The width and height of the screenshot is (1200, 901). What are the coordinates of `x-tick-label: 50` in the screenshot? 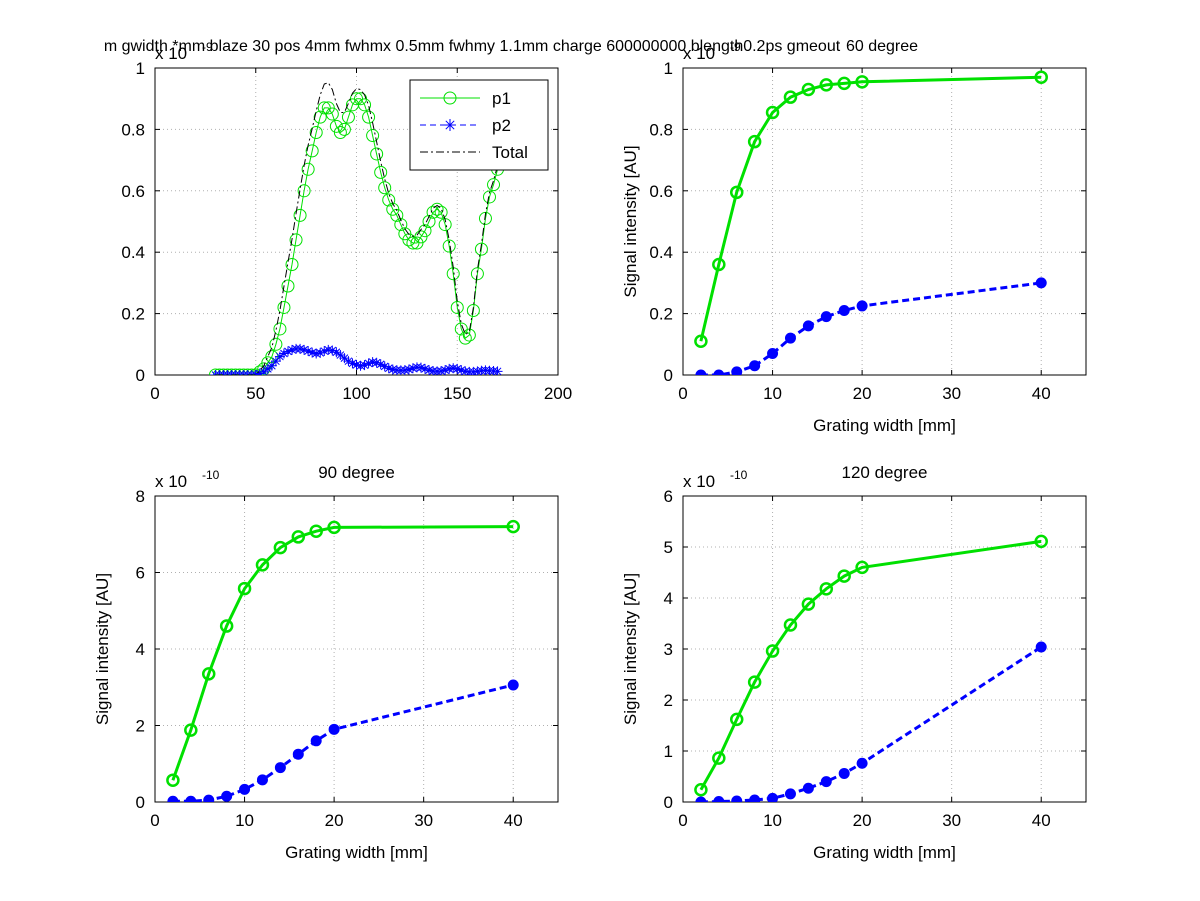 It's located at (255, 393).